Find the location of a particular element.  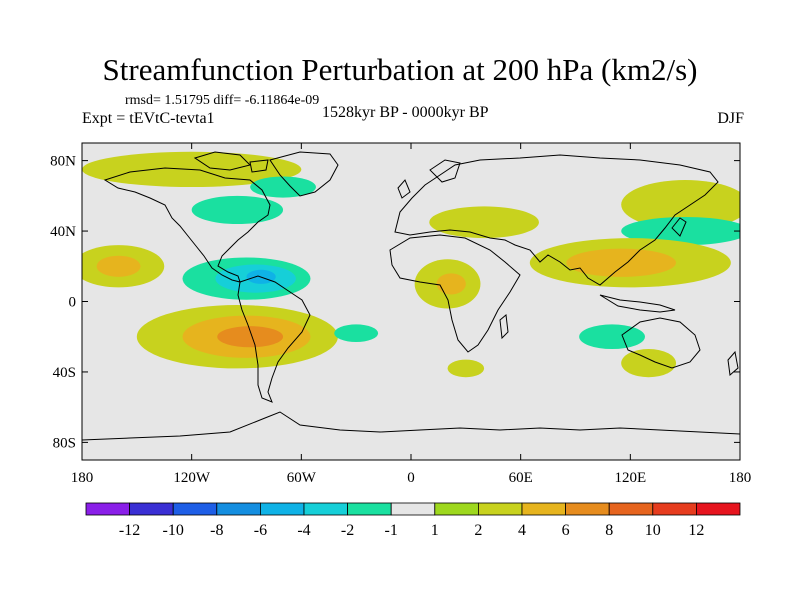

colorbar-label: -8 is located at coordinates (216, 530).